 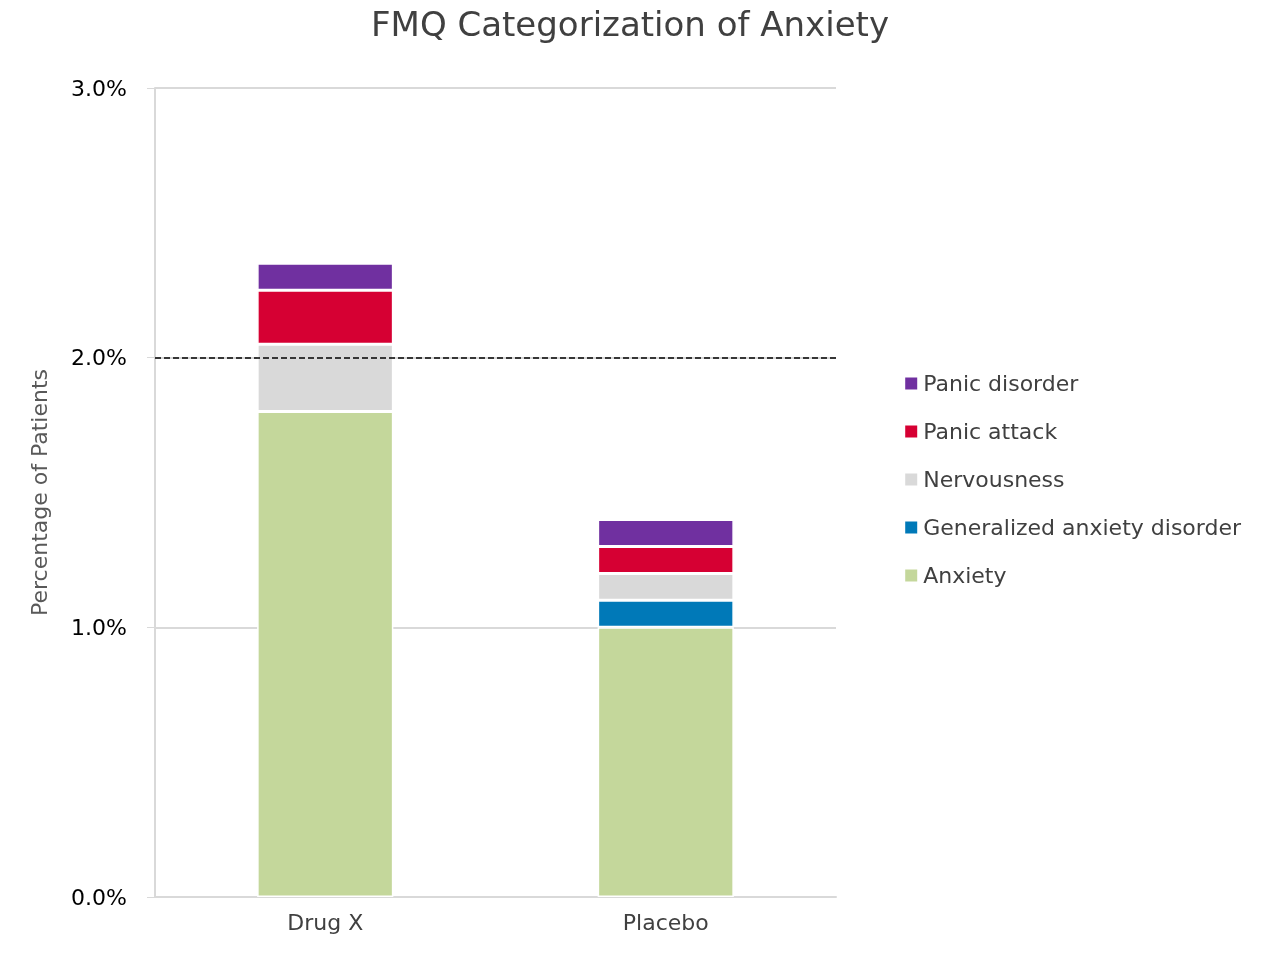 I want to click on legend-label: Nervousness, so click(x=994, y=479).